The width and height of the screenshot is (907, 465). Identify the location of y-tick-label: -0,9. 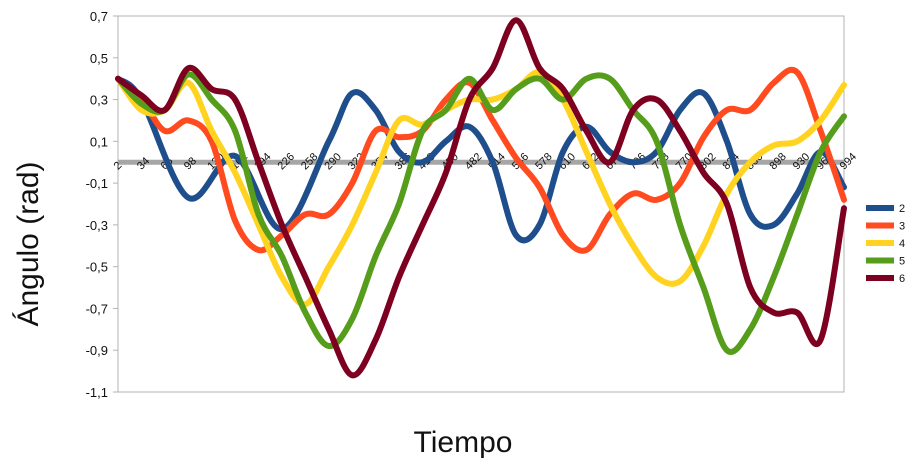
(97, 350).